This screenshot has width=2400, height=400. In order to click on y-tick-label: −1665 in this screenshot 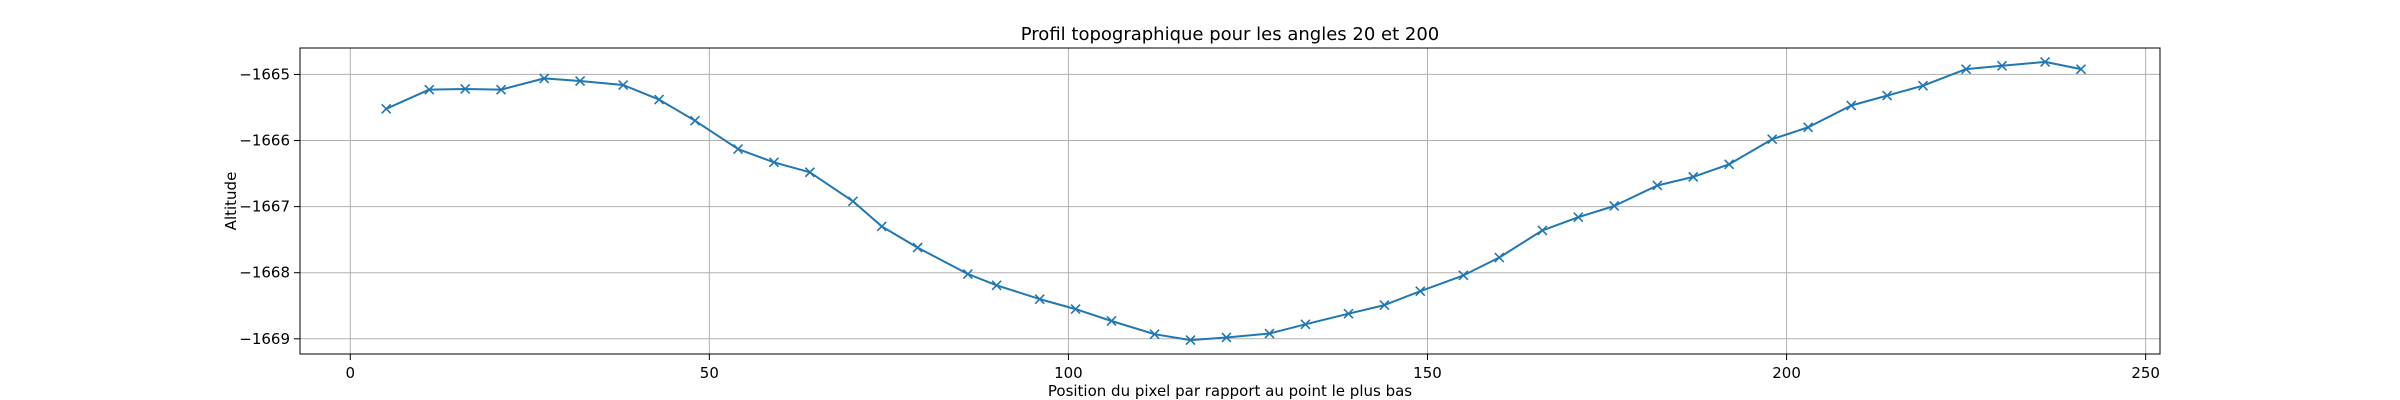, I will do `click(264, 74)`.